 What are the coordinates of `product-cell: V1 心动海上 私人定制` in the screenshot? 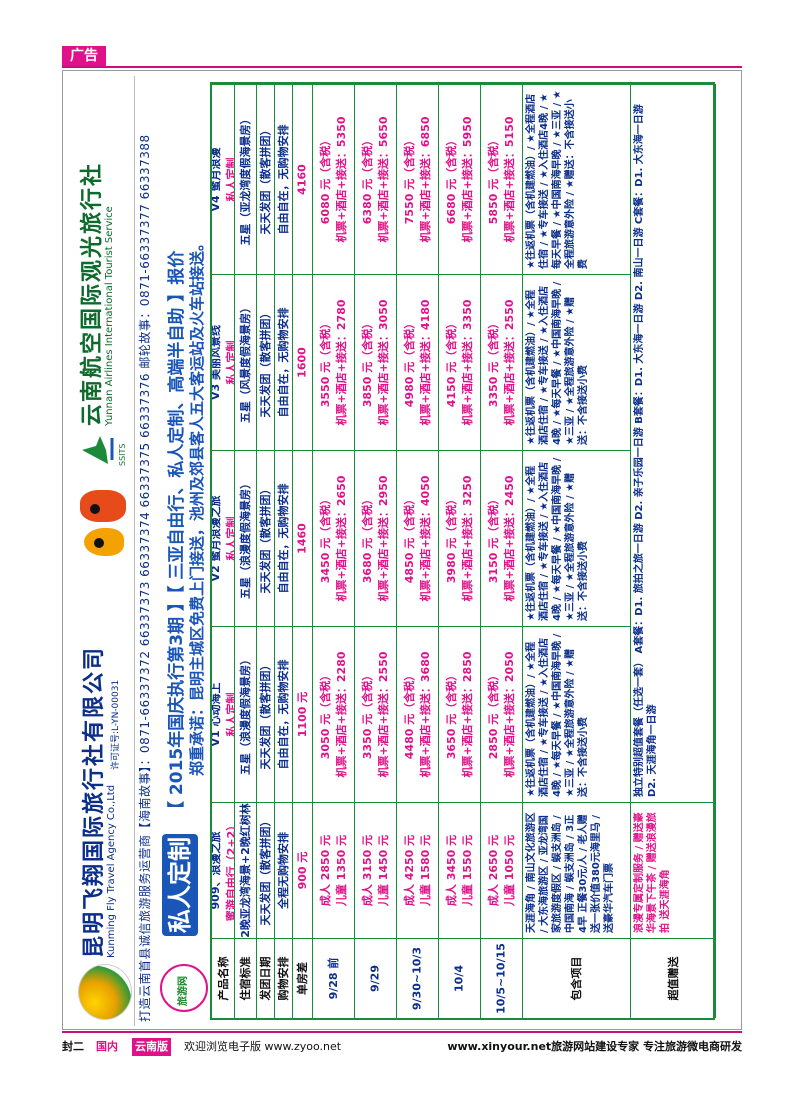 It's located at (223, 714).